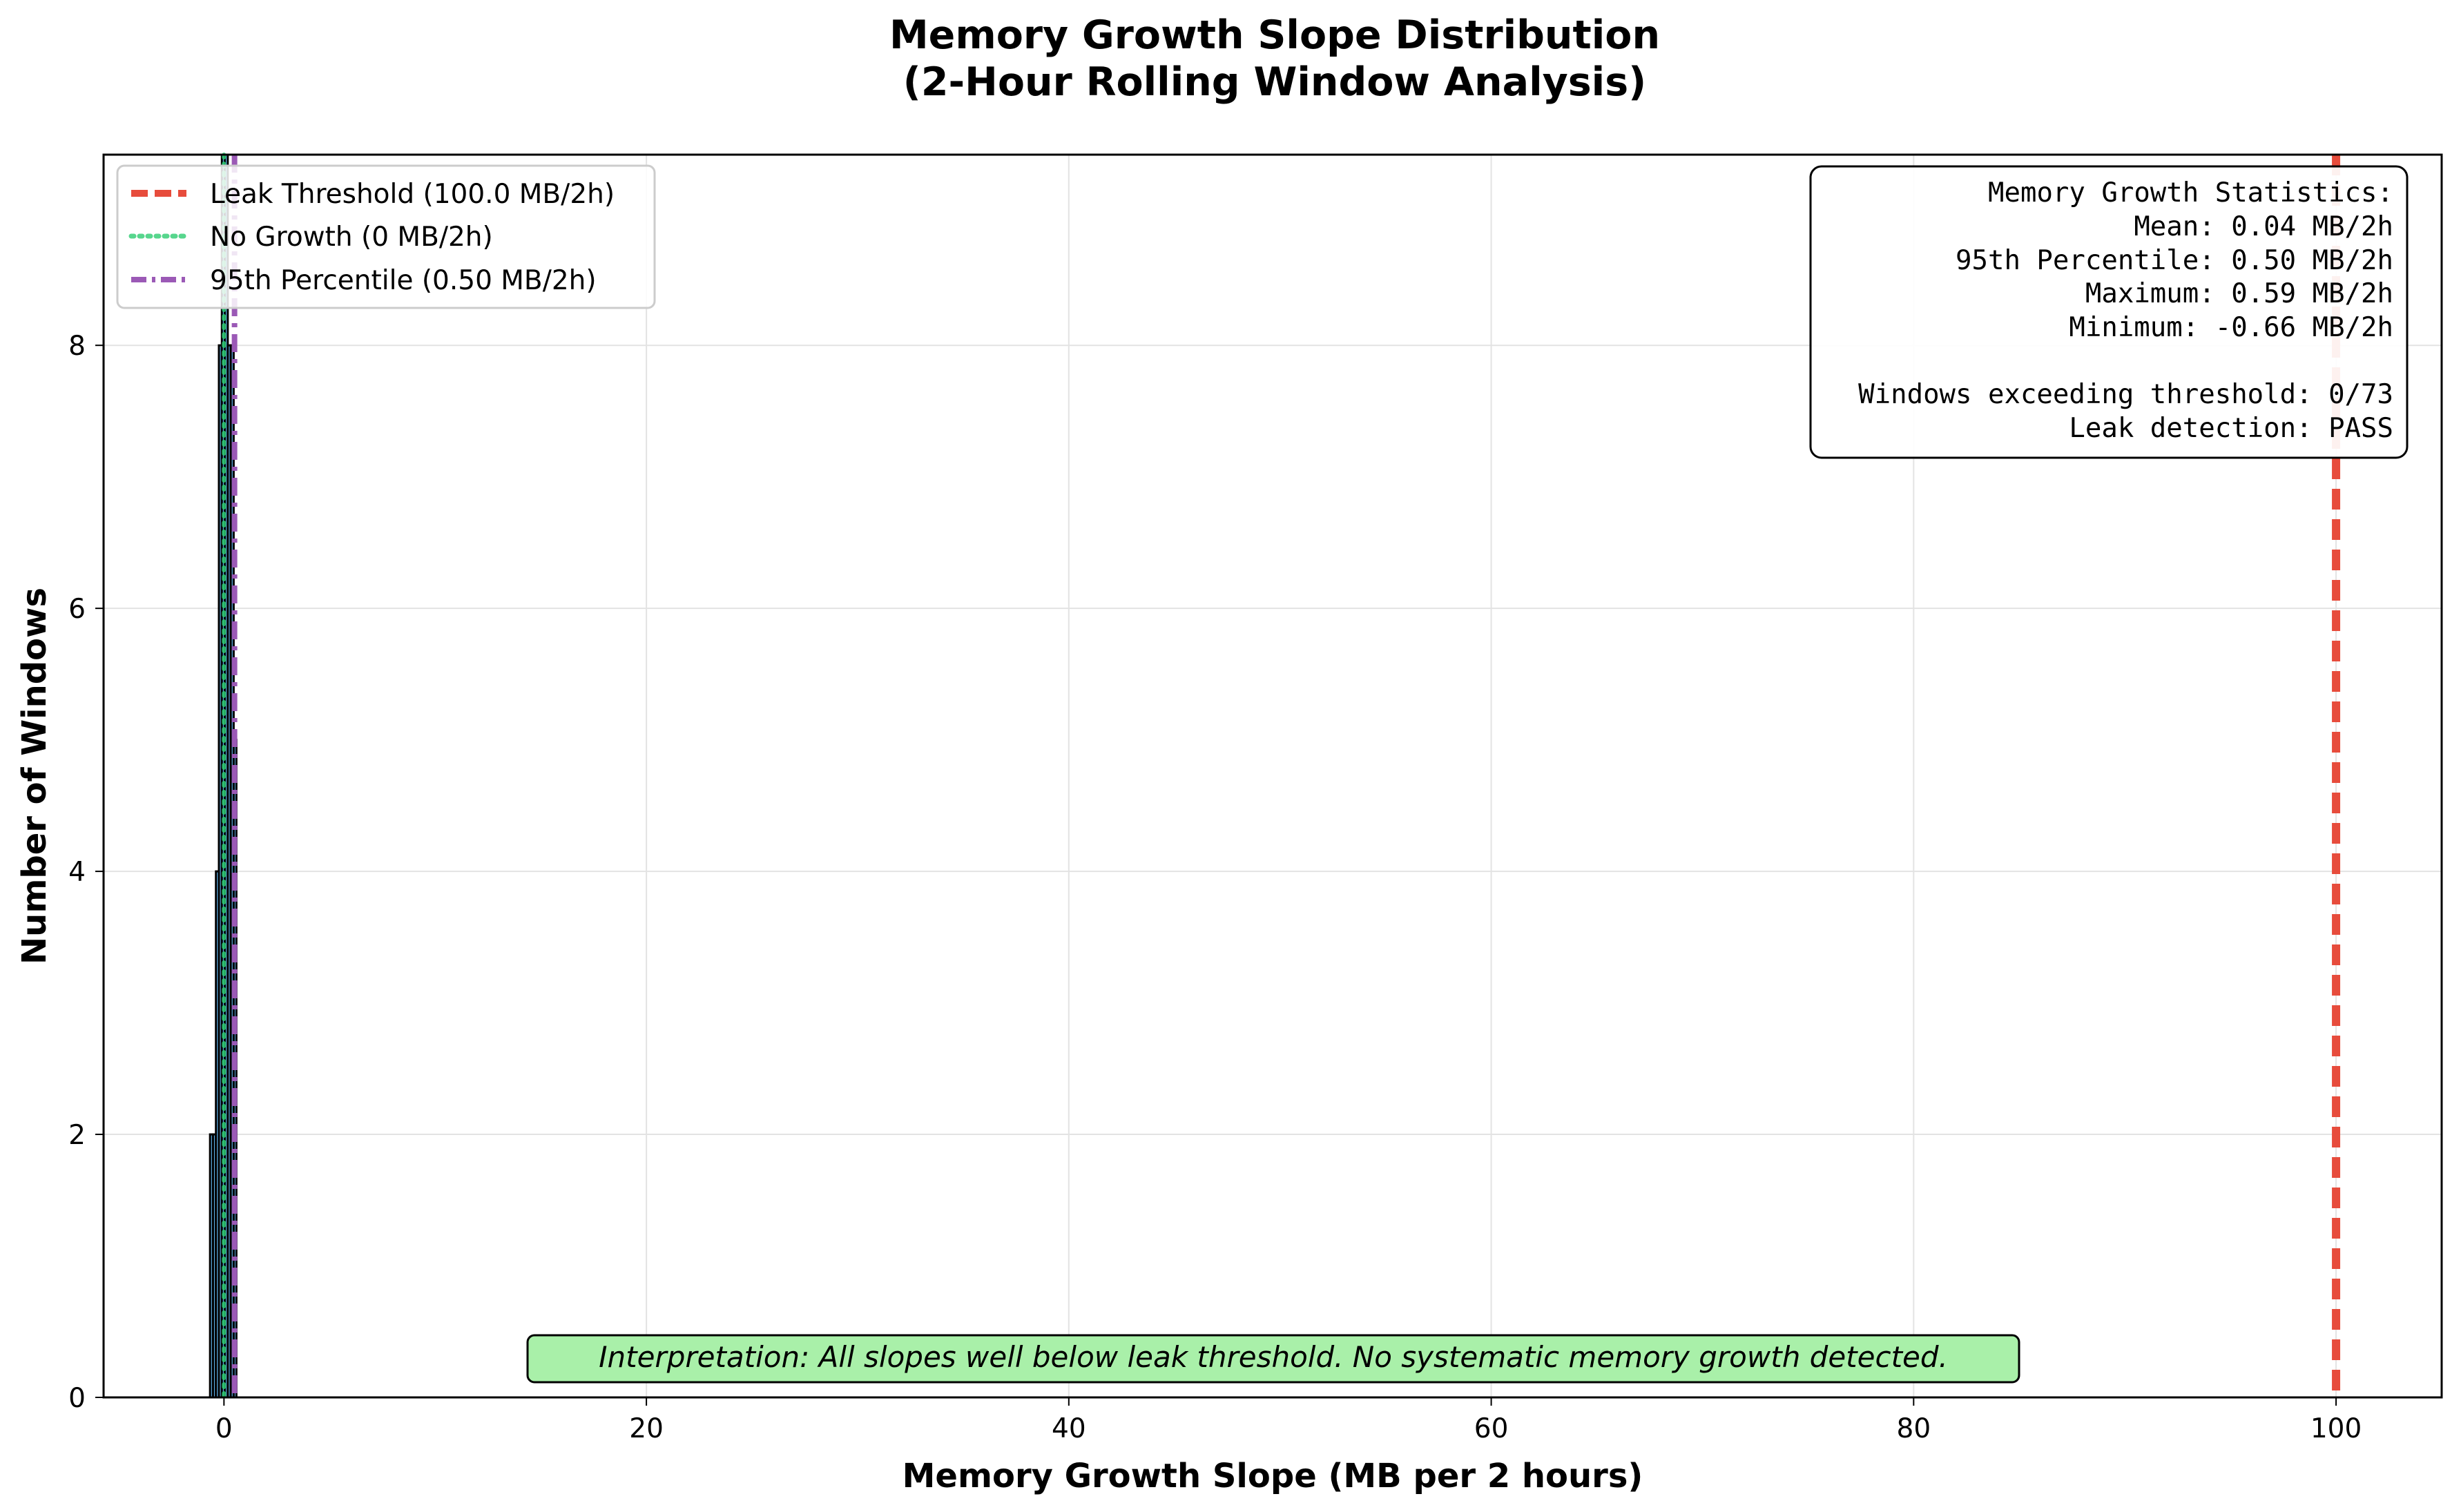  I want to click on stats-line: Minimum: -0.66 MB/2h, so click(2231, 327).